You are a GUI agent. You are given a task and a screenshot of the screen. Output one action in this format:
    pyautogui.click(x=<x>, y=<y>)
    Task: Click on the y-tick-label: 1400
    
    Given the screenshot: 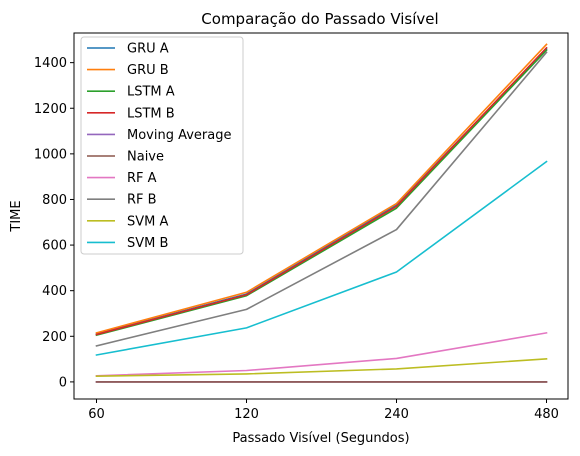 What is the action you would take?
    pyautogui.click(x=50, y=63)
    